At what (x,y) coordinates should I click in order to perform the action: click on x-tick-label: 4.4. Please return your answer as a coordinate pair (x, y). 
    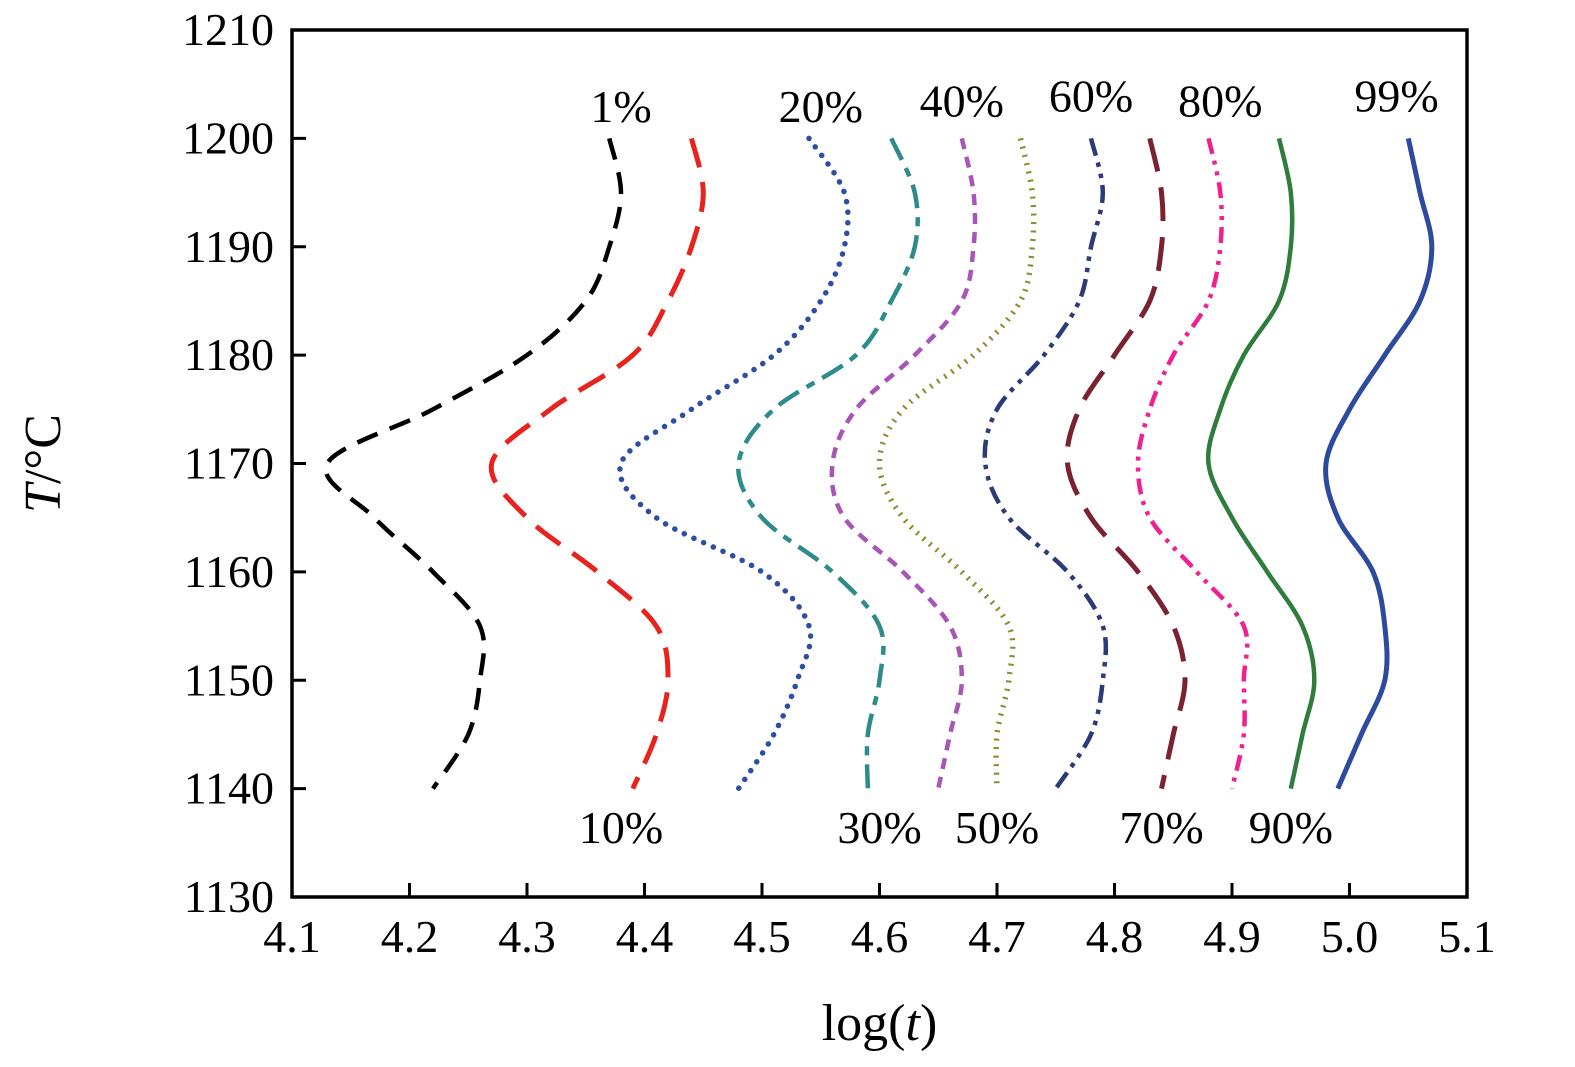
    Looking at the image, I should click on (645, 936).